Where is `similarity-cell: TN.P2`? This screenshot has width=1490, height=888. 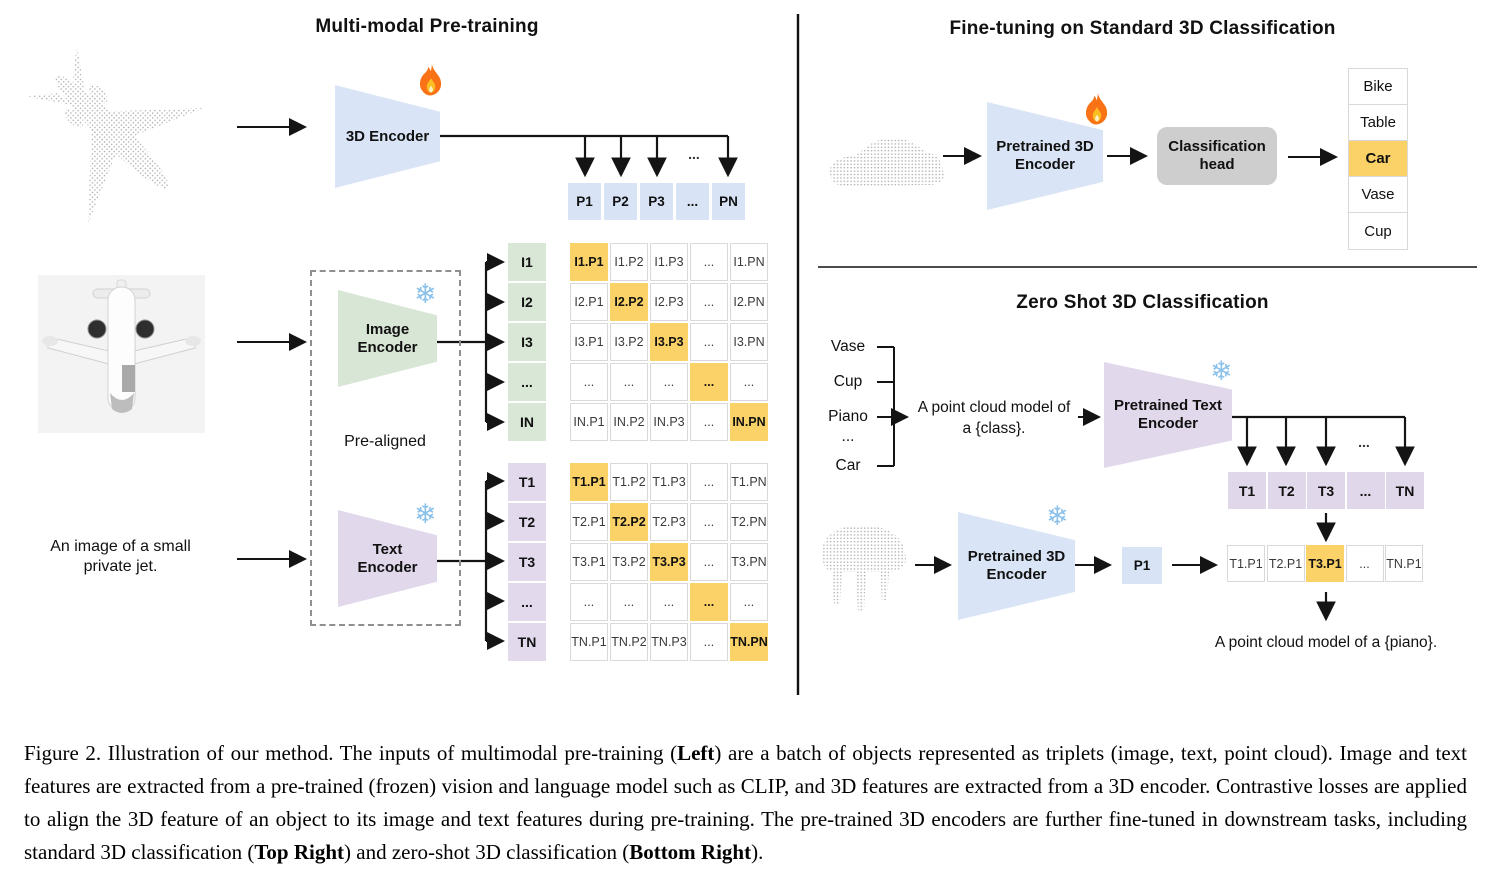
similarity-cell: TN.P2 is located at coordinates (629, 642).